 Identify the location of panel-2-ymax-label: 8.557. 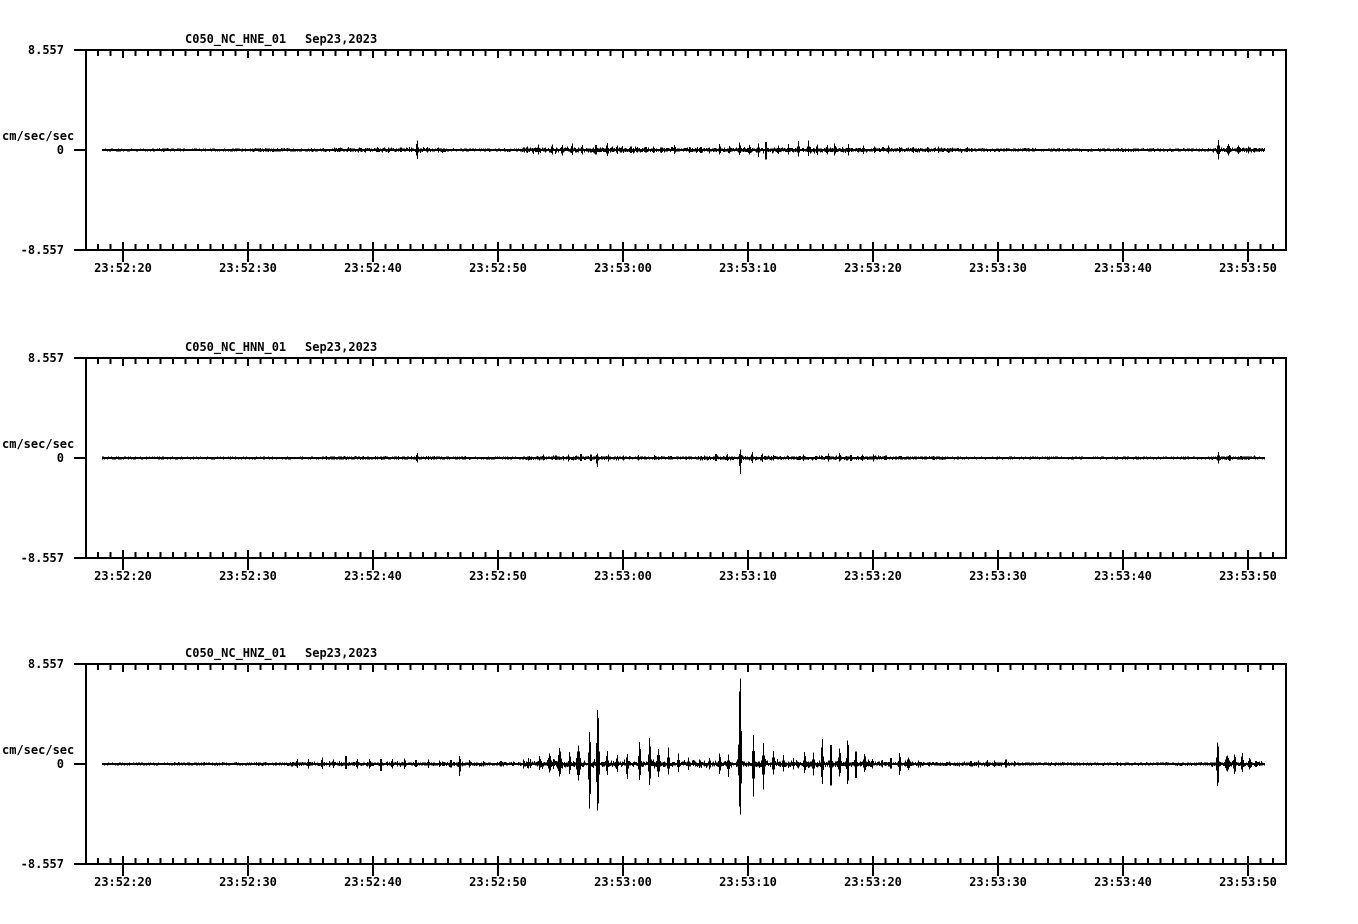
(45, 358).